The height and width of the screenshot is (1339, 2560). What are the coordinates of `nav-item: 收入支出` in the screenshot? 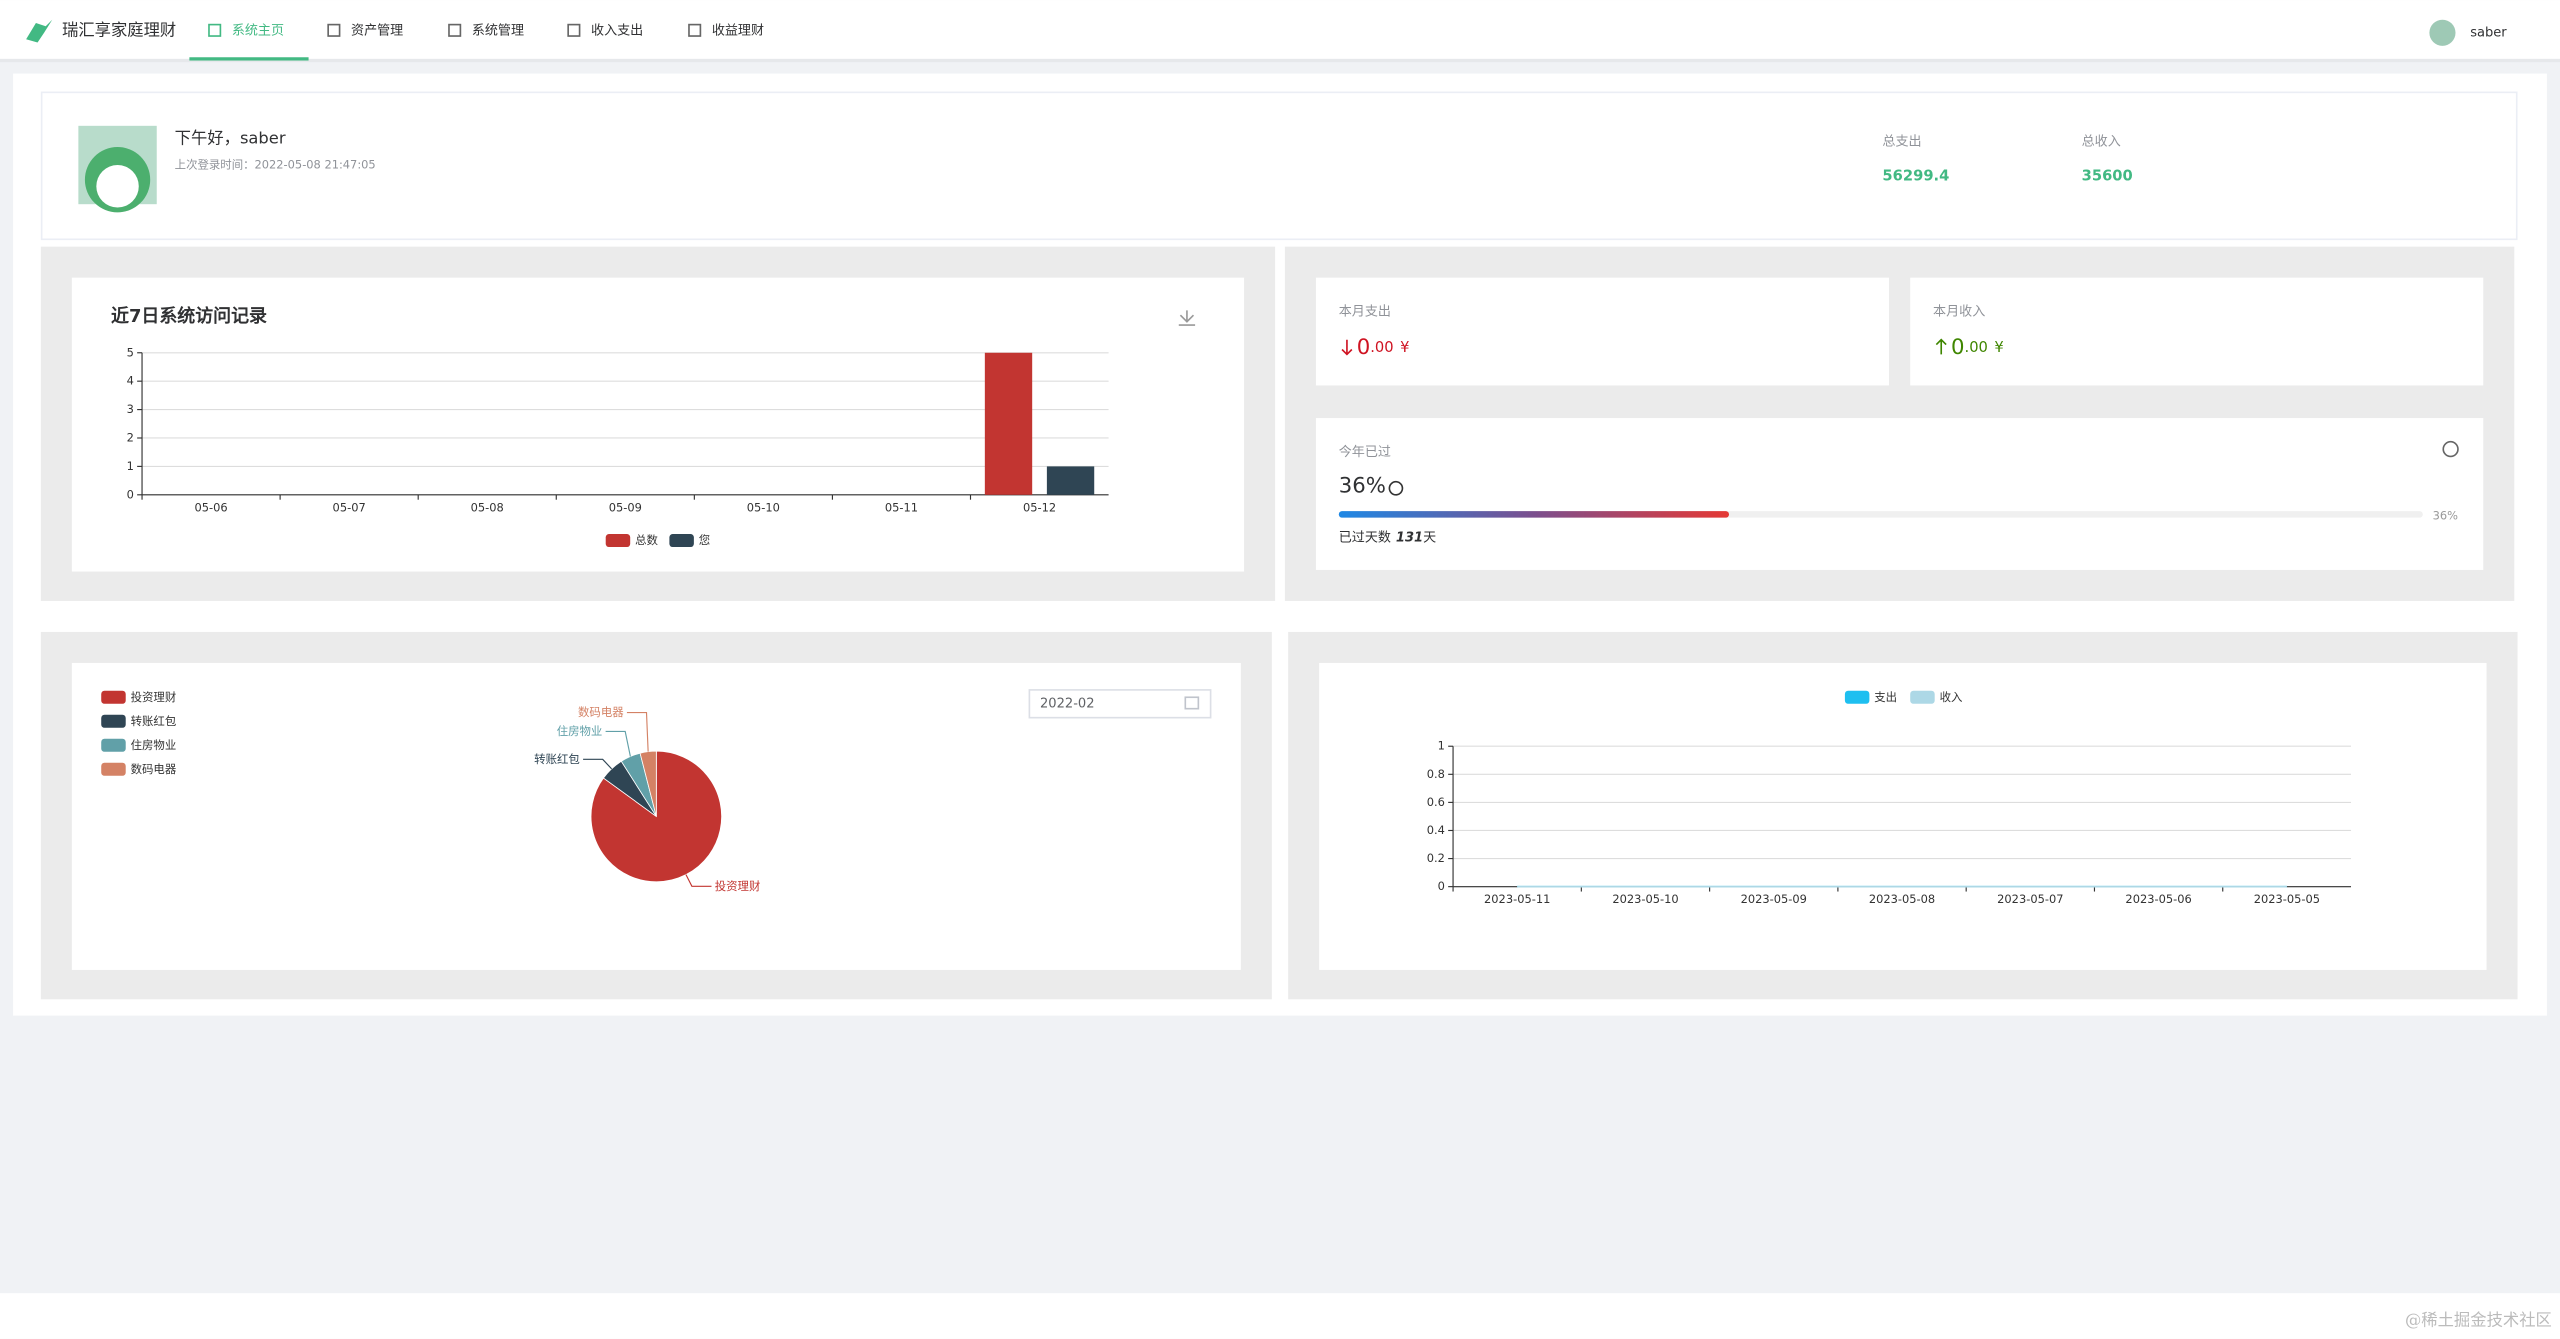 It's located at (617, 31).